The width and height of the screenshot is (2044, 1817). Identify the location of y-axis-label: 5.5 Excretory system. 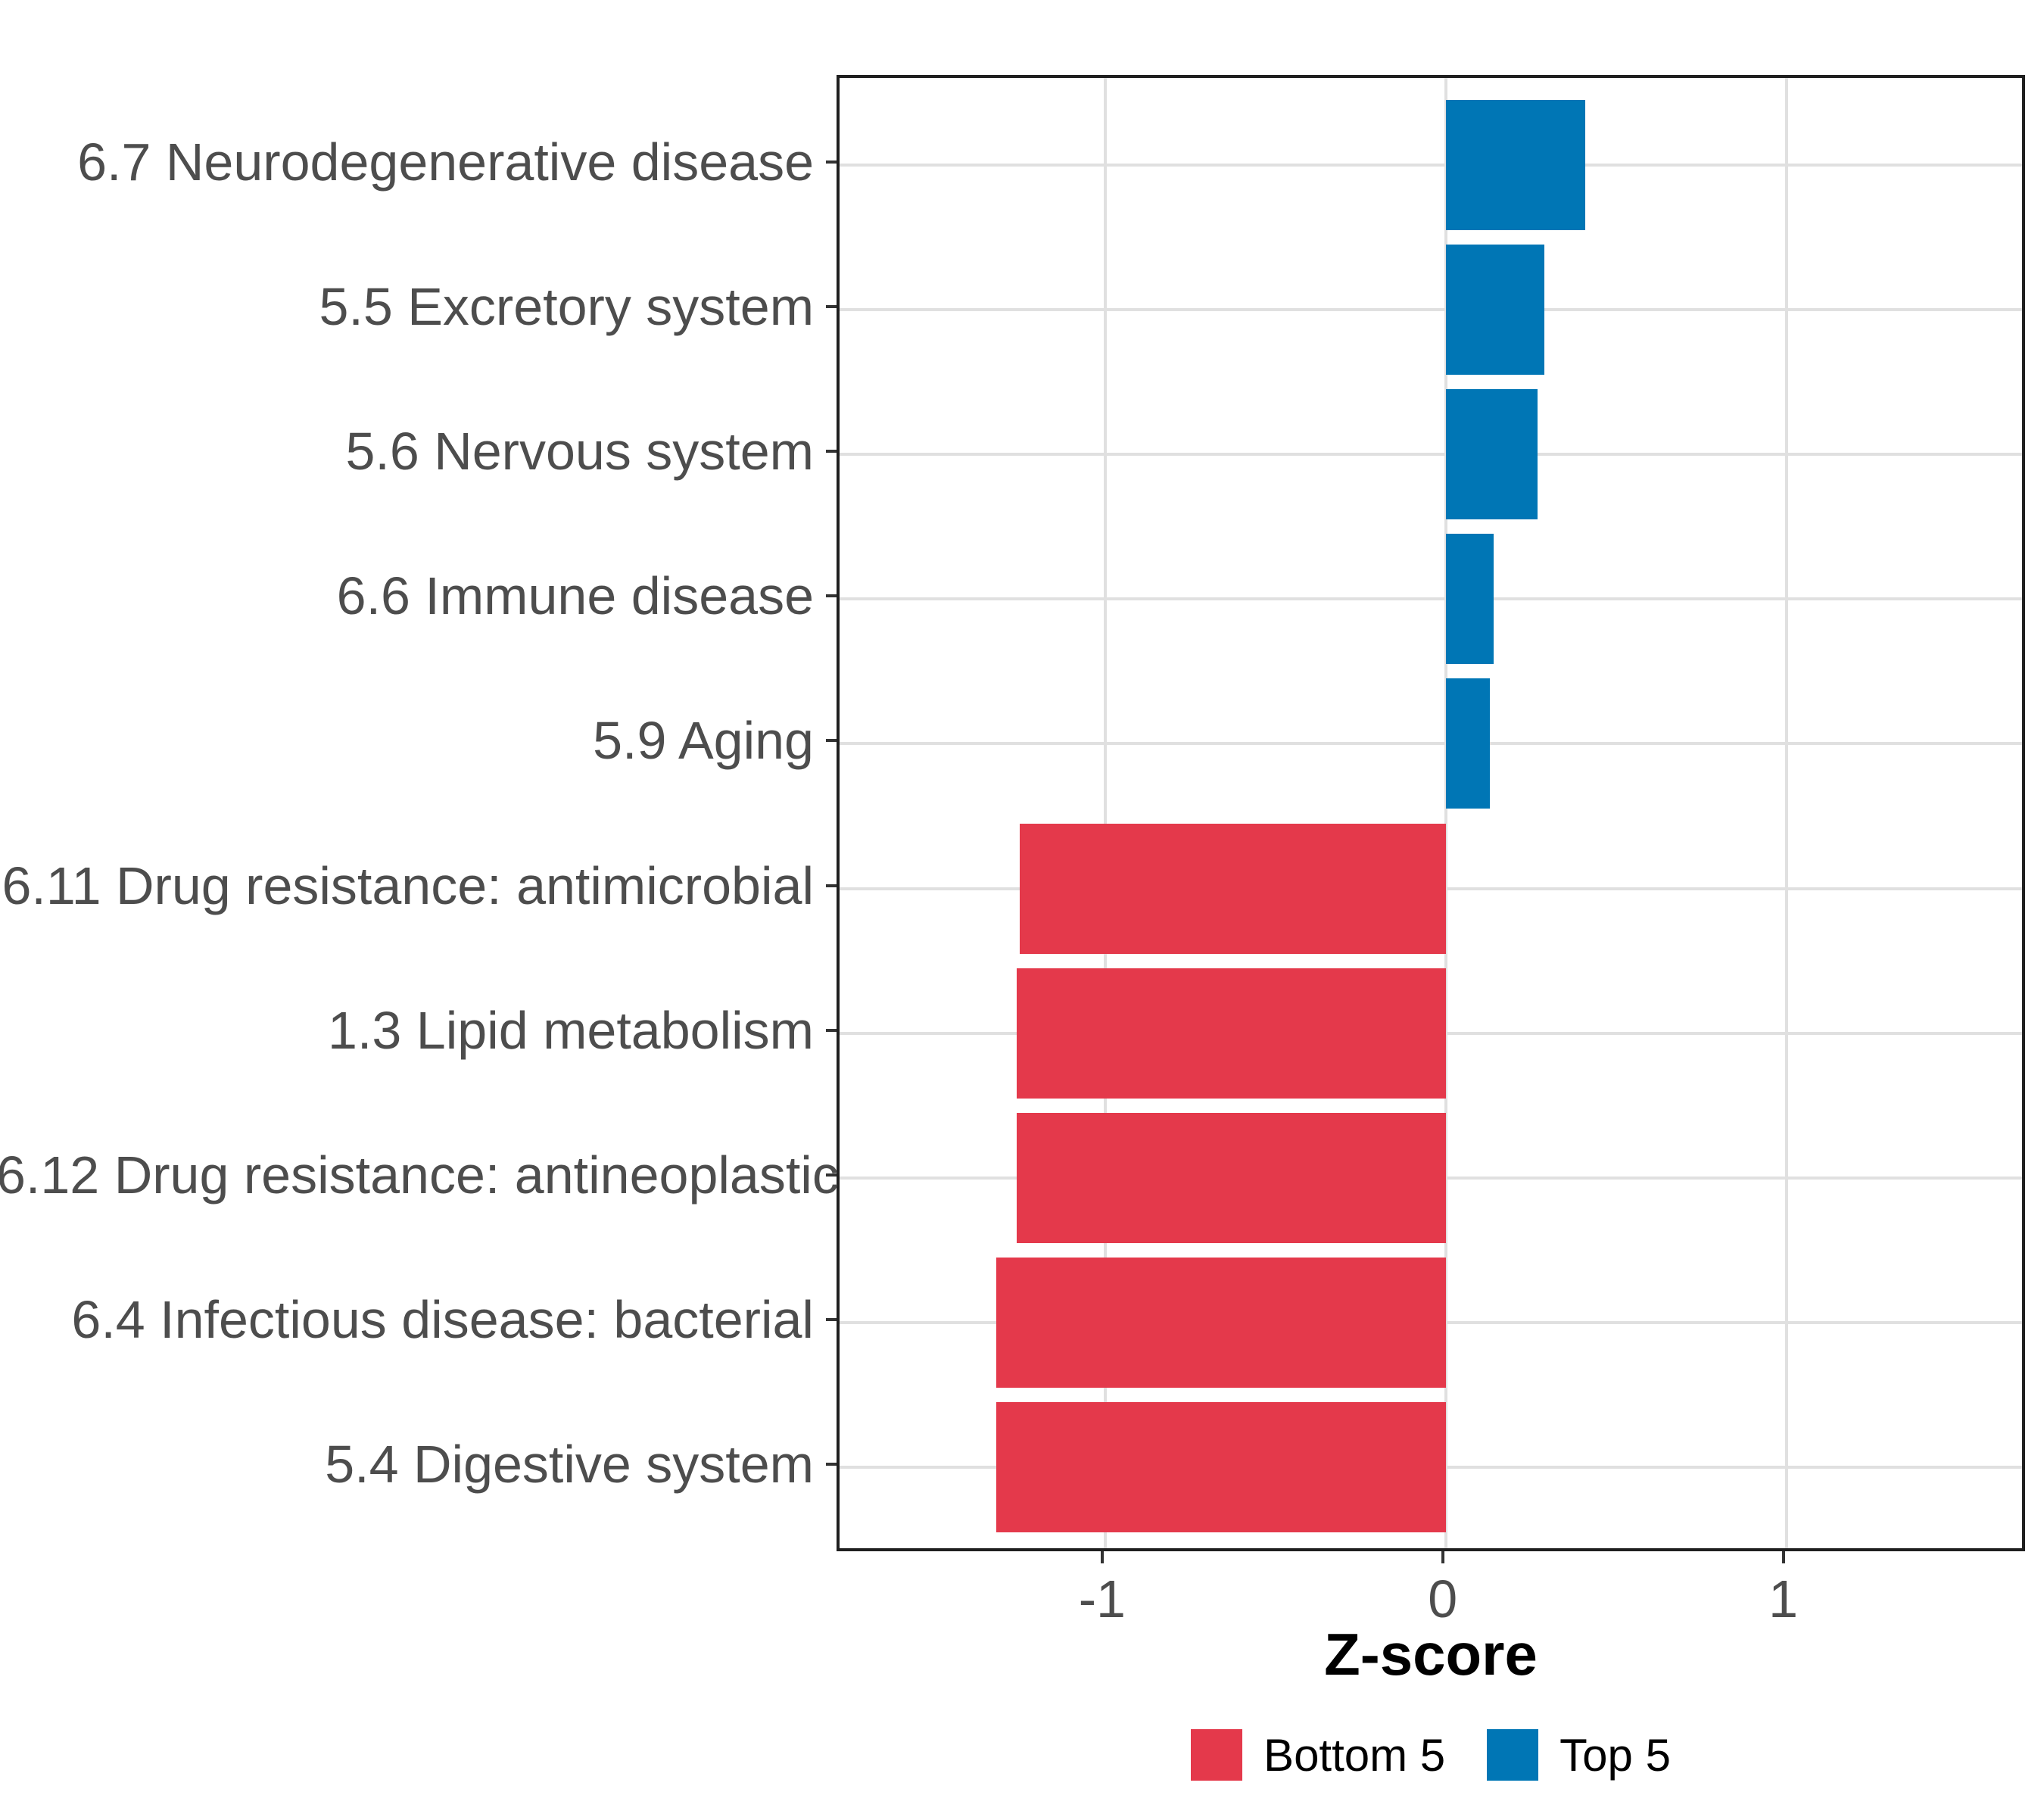
(566, 306).